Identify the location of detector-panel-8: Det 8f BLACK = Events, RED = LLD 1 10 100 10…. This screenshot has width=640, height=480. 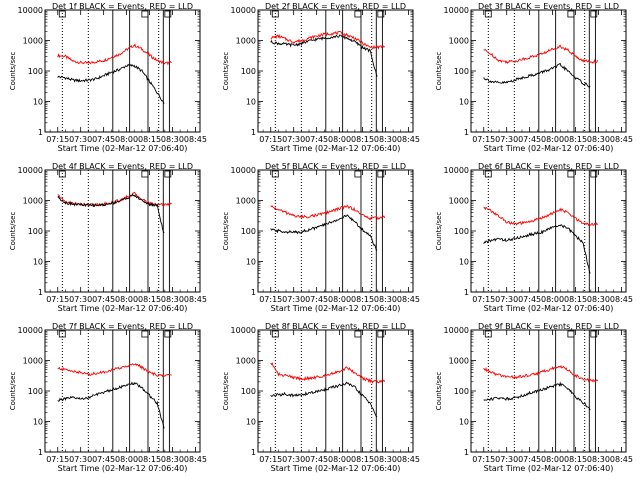
(321, 397).